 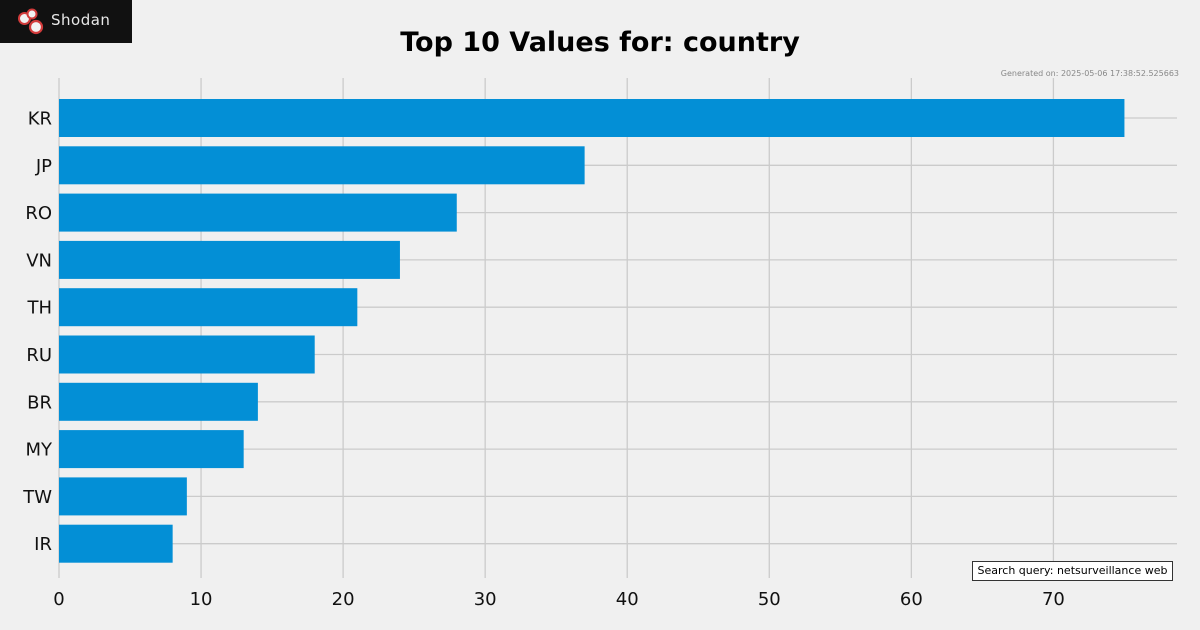 What do you see at coordinates (39, 308) in the screenshot?
I see `y-tick-label: TH` at bounding box center [39, 308].